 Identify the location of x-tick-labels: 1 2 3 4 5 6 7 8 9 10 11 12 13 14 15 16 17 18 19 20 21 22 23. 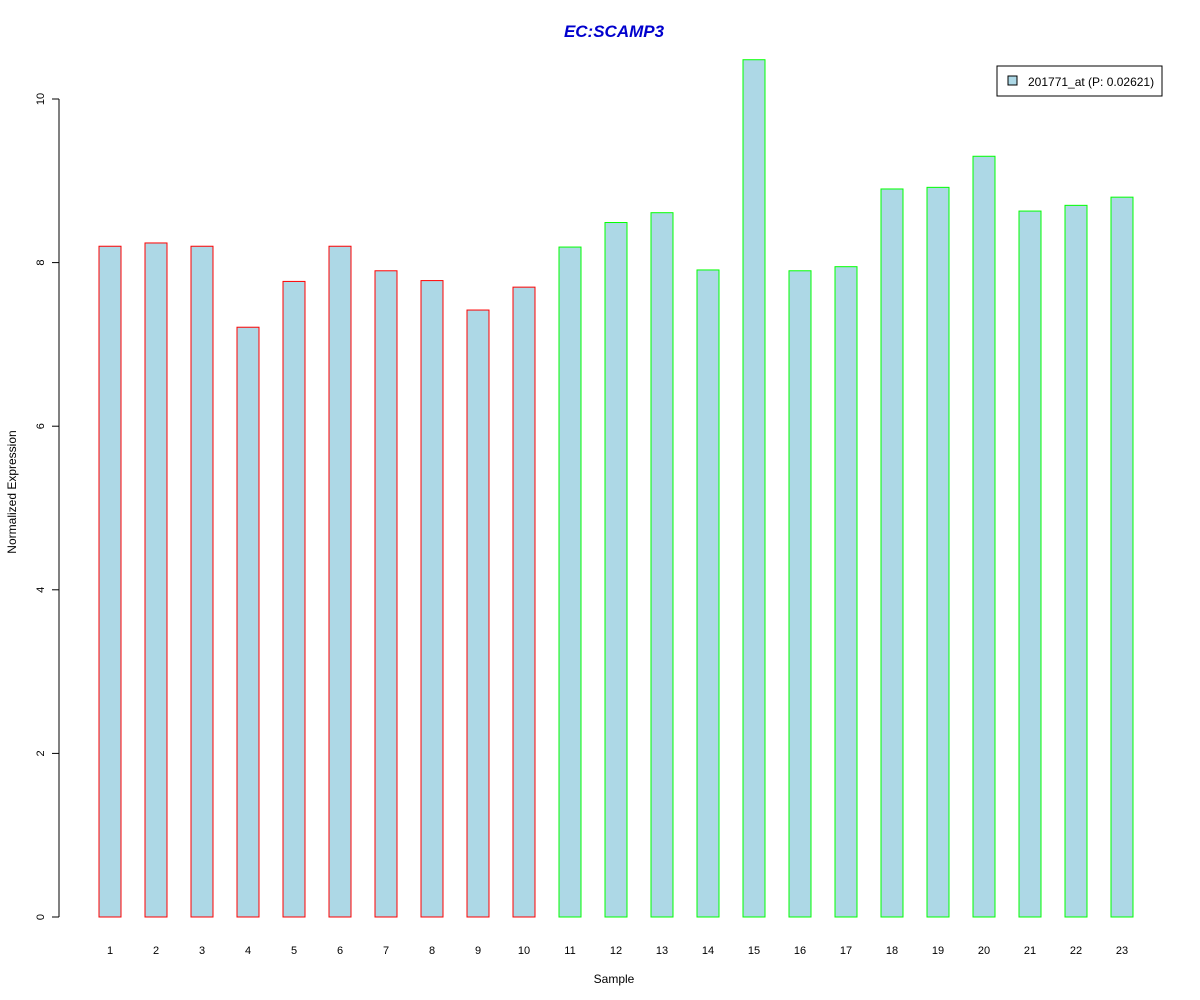
(617, 951).